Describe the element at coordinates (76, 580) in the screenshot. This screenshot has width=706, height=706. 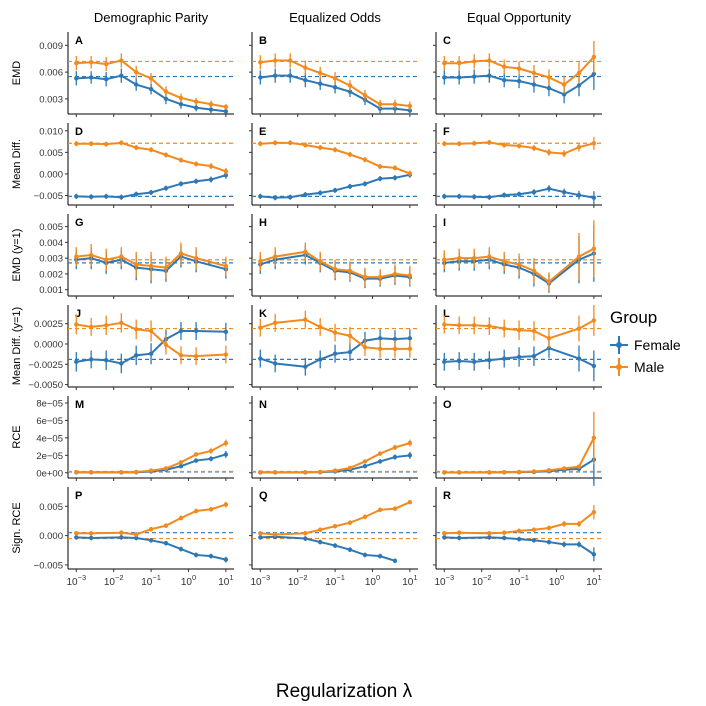
I see `x-tick-label: 10⁻³` at that location.